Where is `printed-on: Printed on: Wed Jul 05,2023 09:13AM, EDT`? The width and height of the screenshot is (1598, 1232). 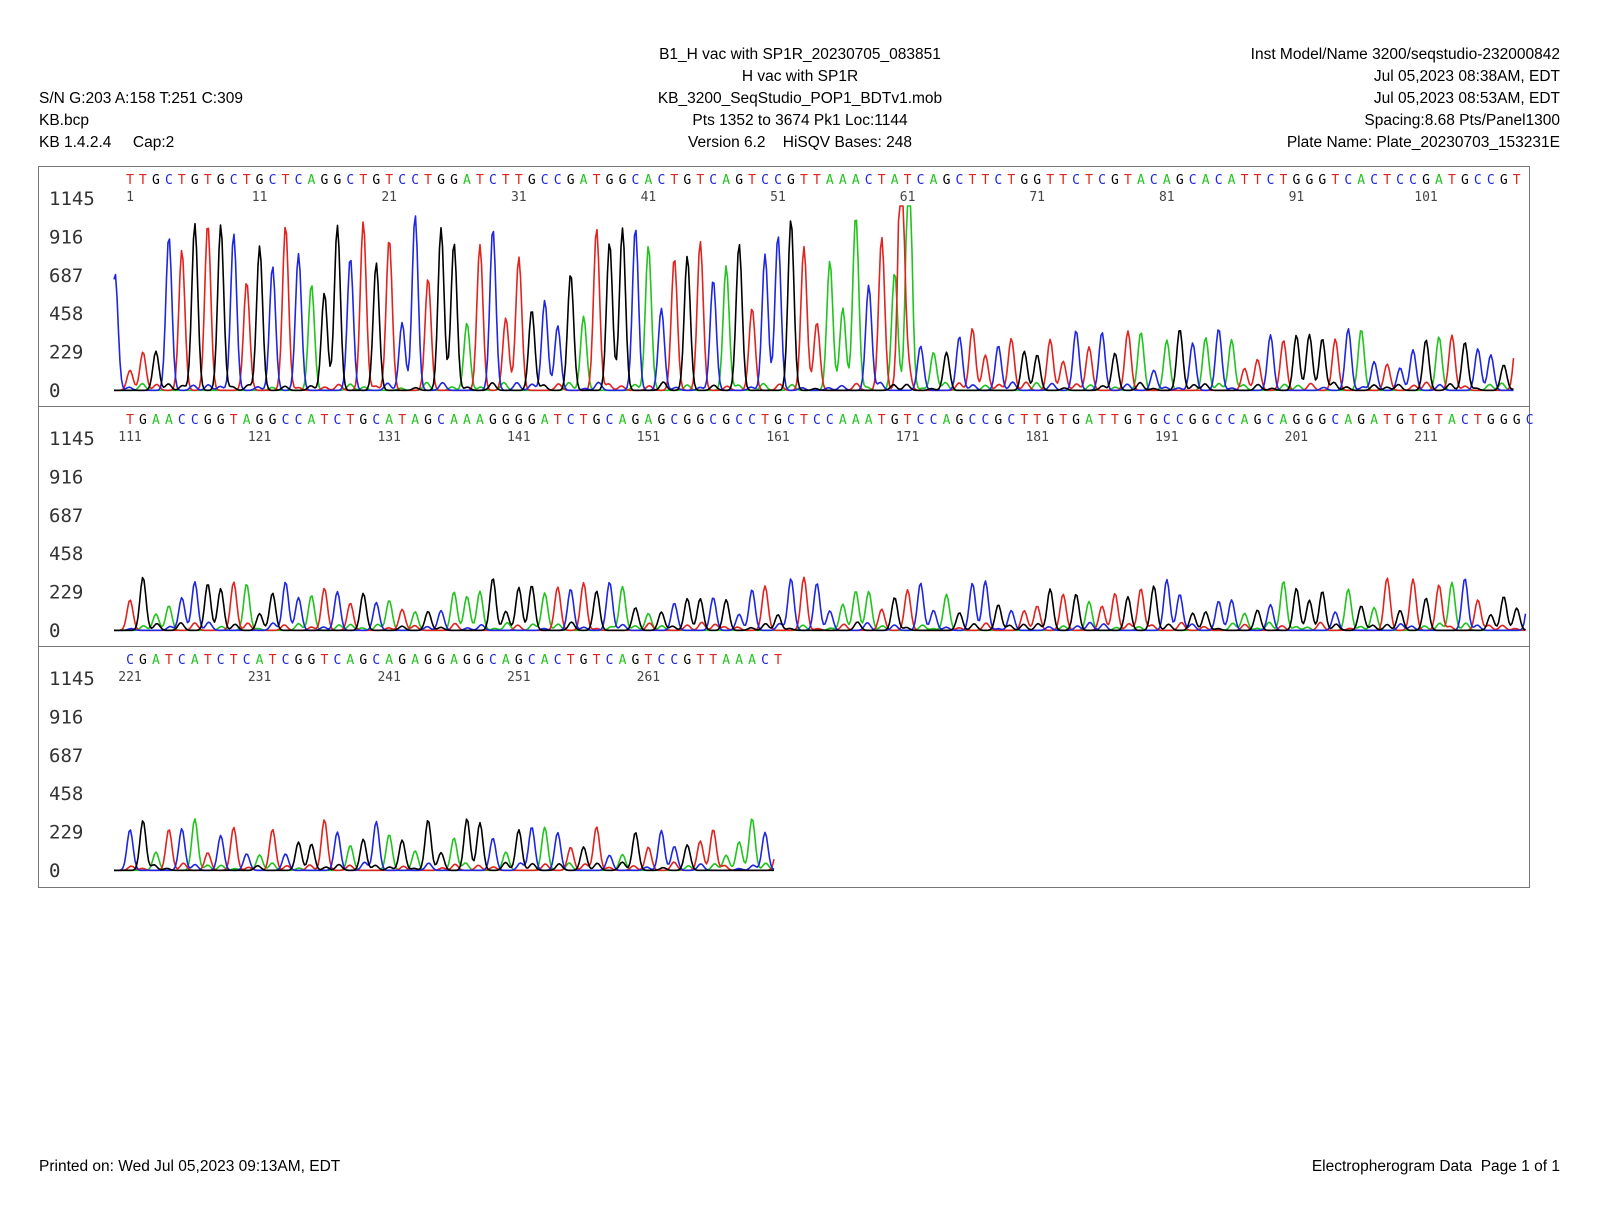
printed-on: Printed on: Wed Jul 05,2023 09:13AM, EDT is located at coordinates (190, 1166).